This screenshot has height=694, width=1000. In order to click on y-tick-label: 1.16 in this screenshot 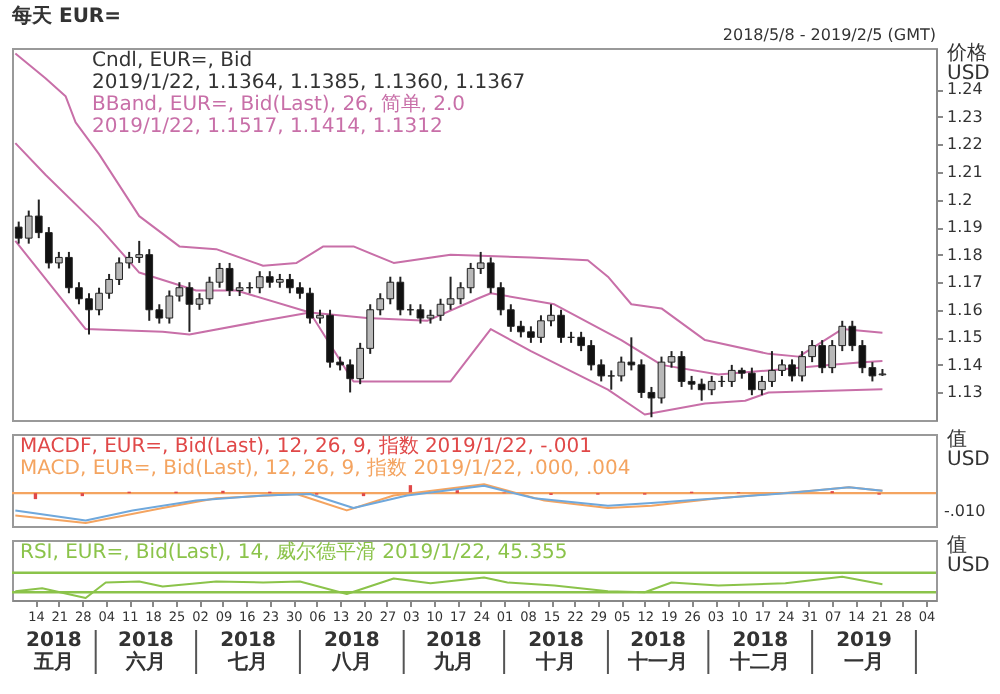, I will do `click(965, 309)`.